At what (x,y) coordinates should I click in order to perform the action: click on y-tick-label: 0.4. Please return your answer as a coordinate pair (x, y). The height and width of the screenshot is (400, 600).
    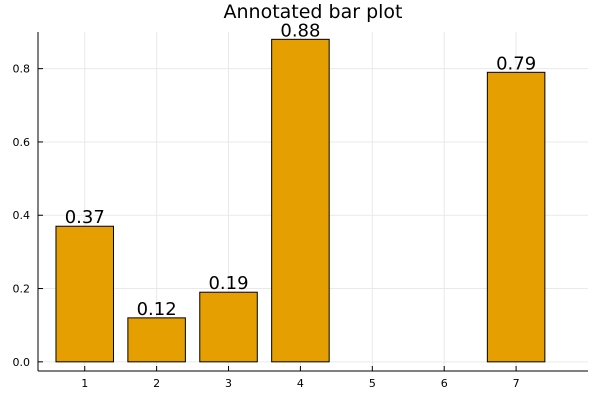
    Looking at the image, I should click on (22, 215).